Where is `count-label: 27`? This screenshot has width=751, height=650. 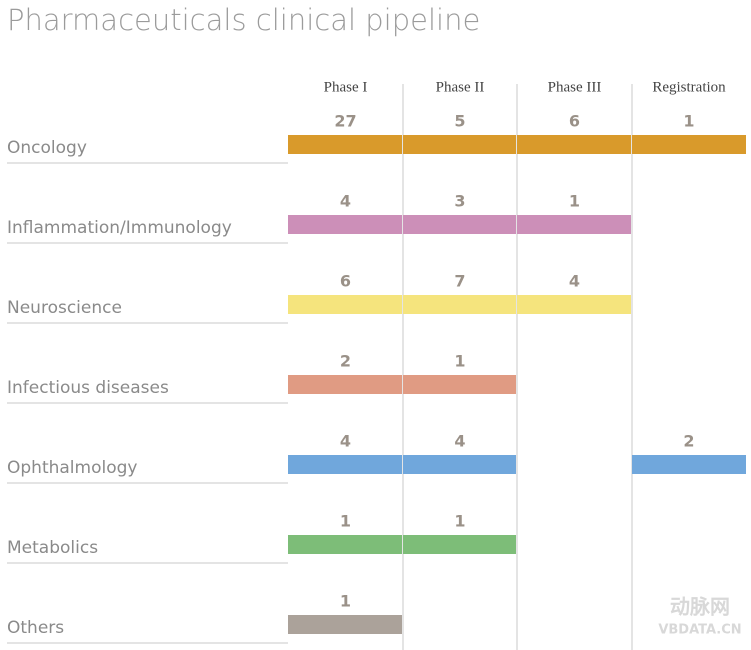
count-label: 27 is located at coordinates (345, 121).